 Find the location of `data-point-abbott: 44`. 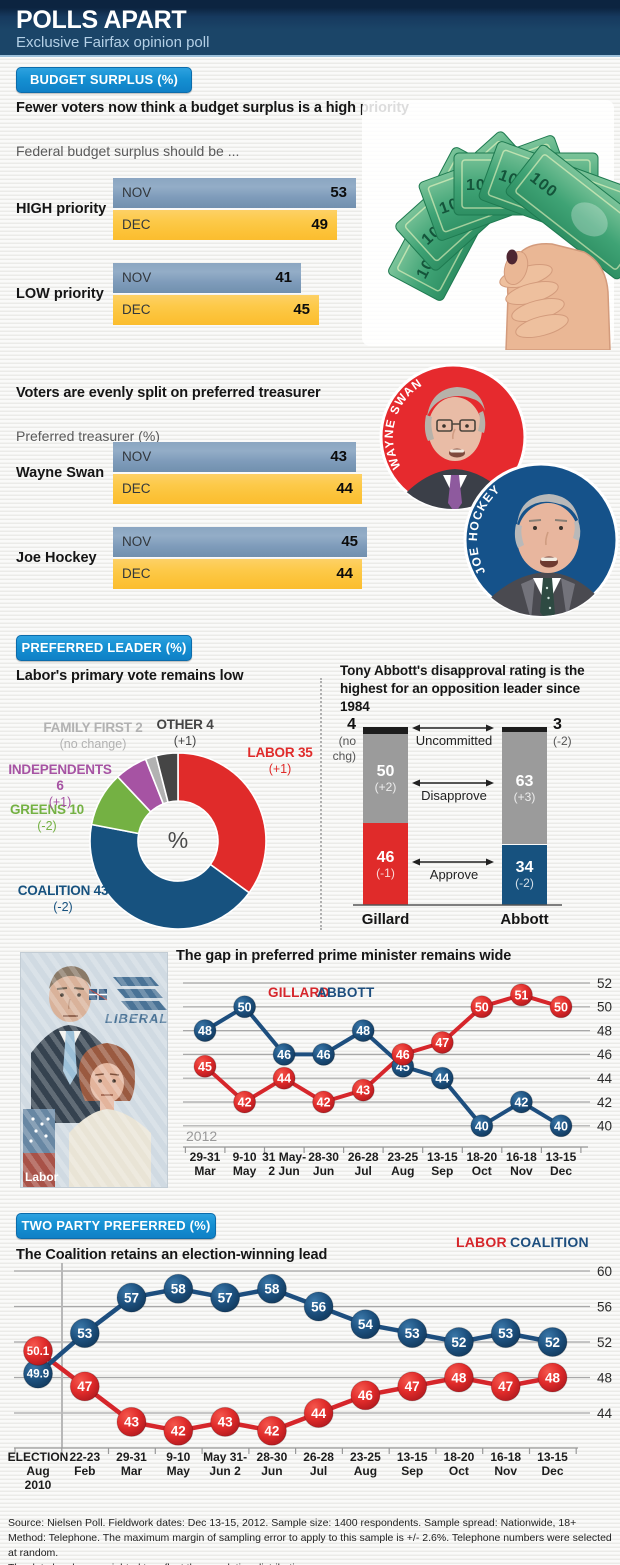

data-point-abbott: 44 is located at coordinates (442, 1078).